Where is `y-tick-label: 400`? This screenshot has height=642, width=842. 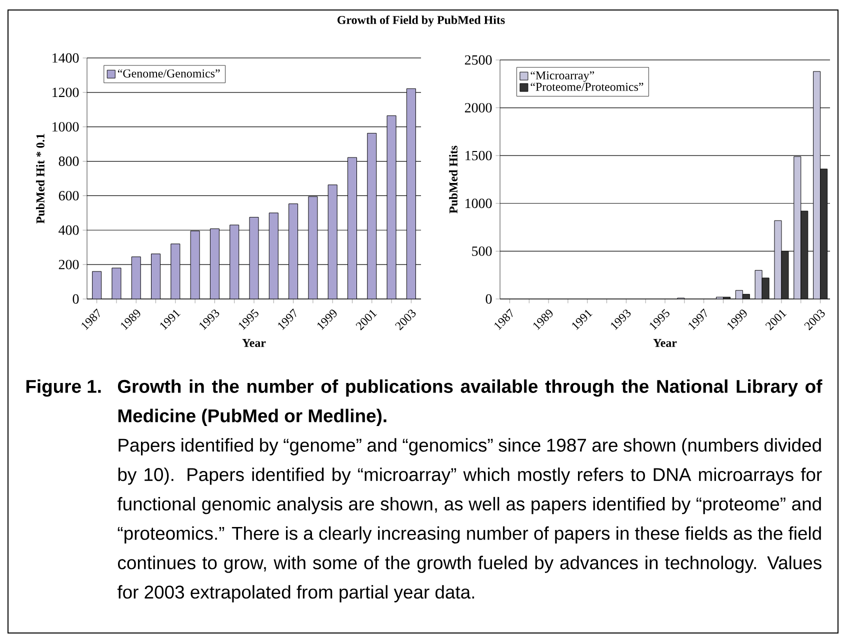
y-tick-label: 400 is located at coordinates (68, 230).